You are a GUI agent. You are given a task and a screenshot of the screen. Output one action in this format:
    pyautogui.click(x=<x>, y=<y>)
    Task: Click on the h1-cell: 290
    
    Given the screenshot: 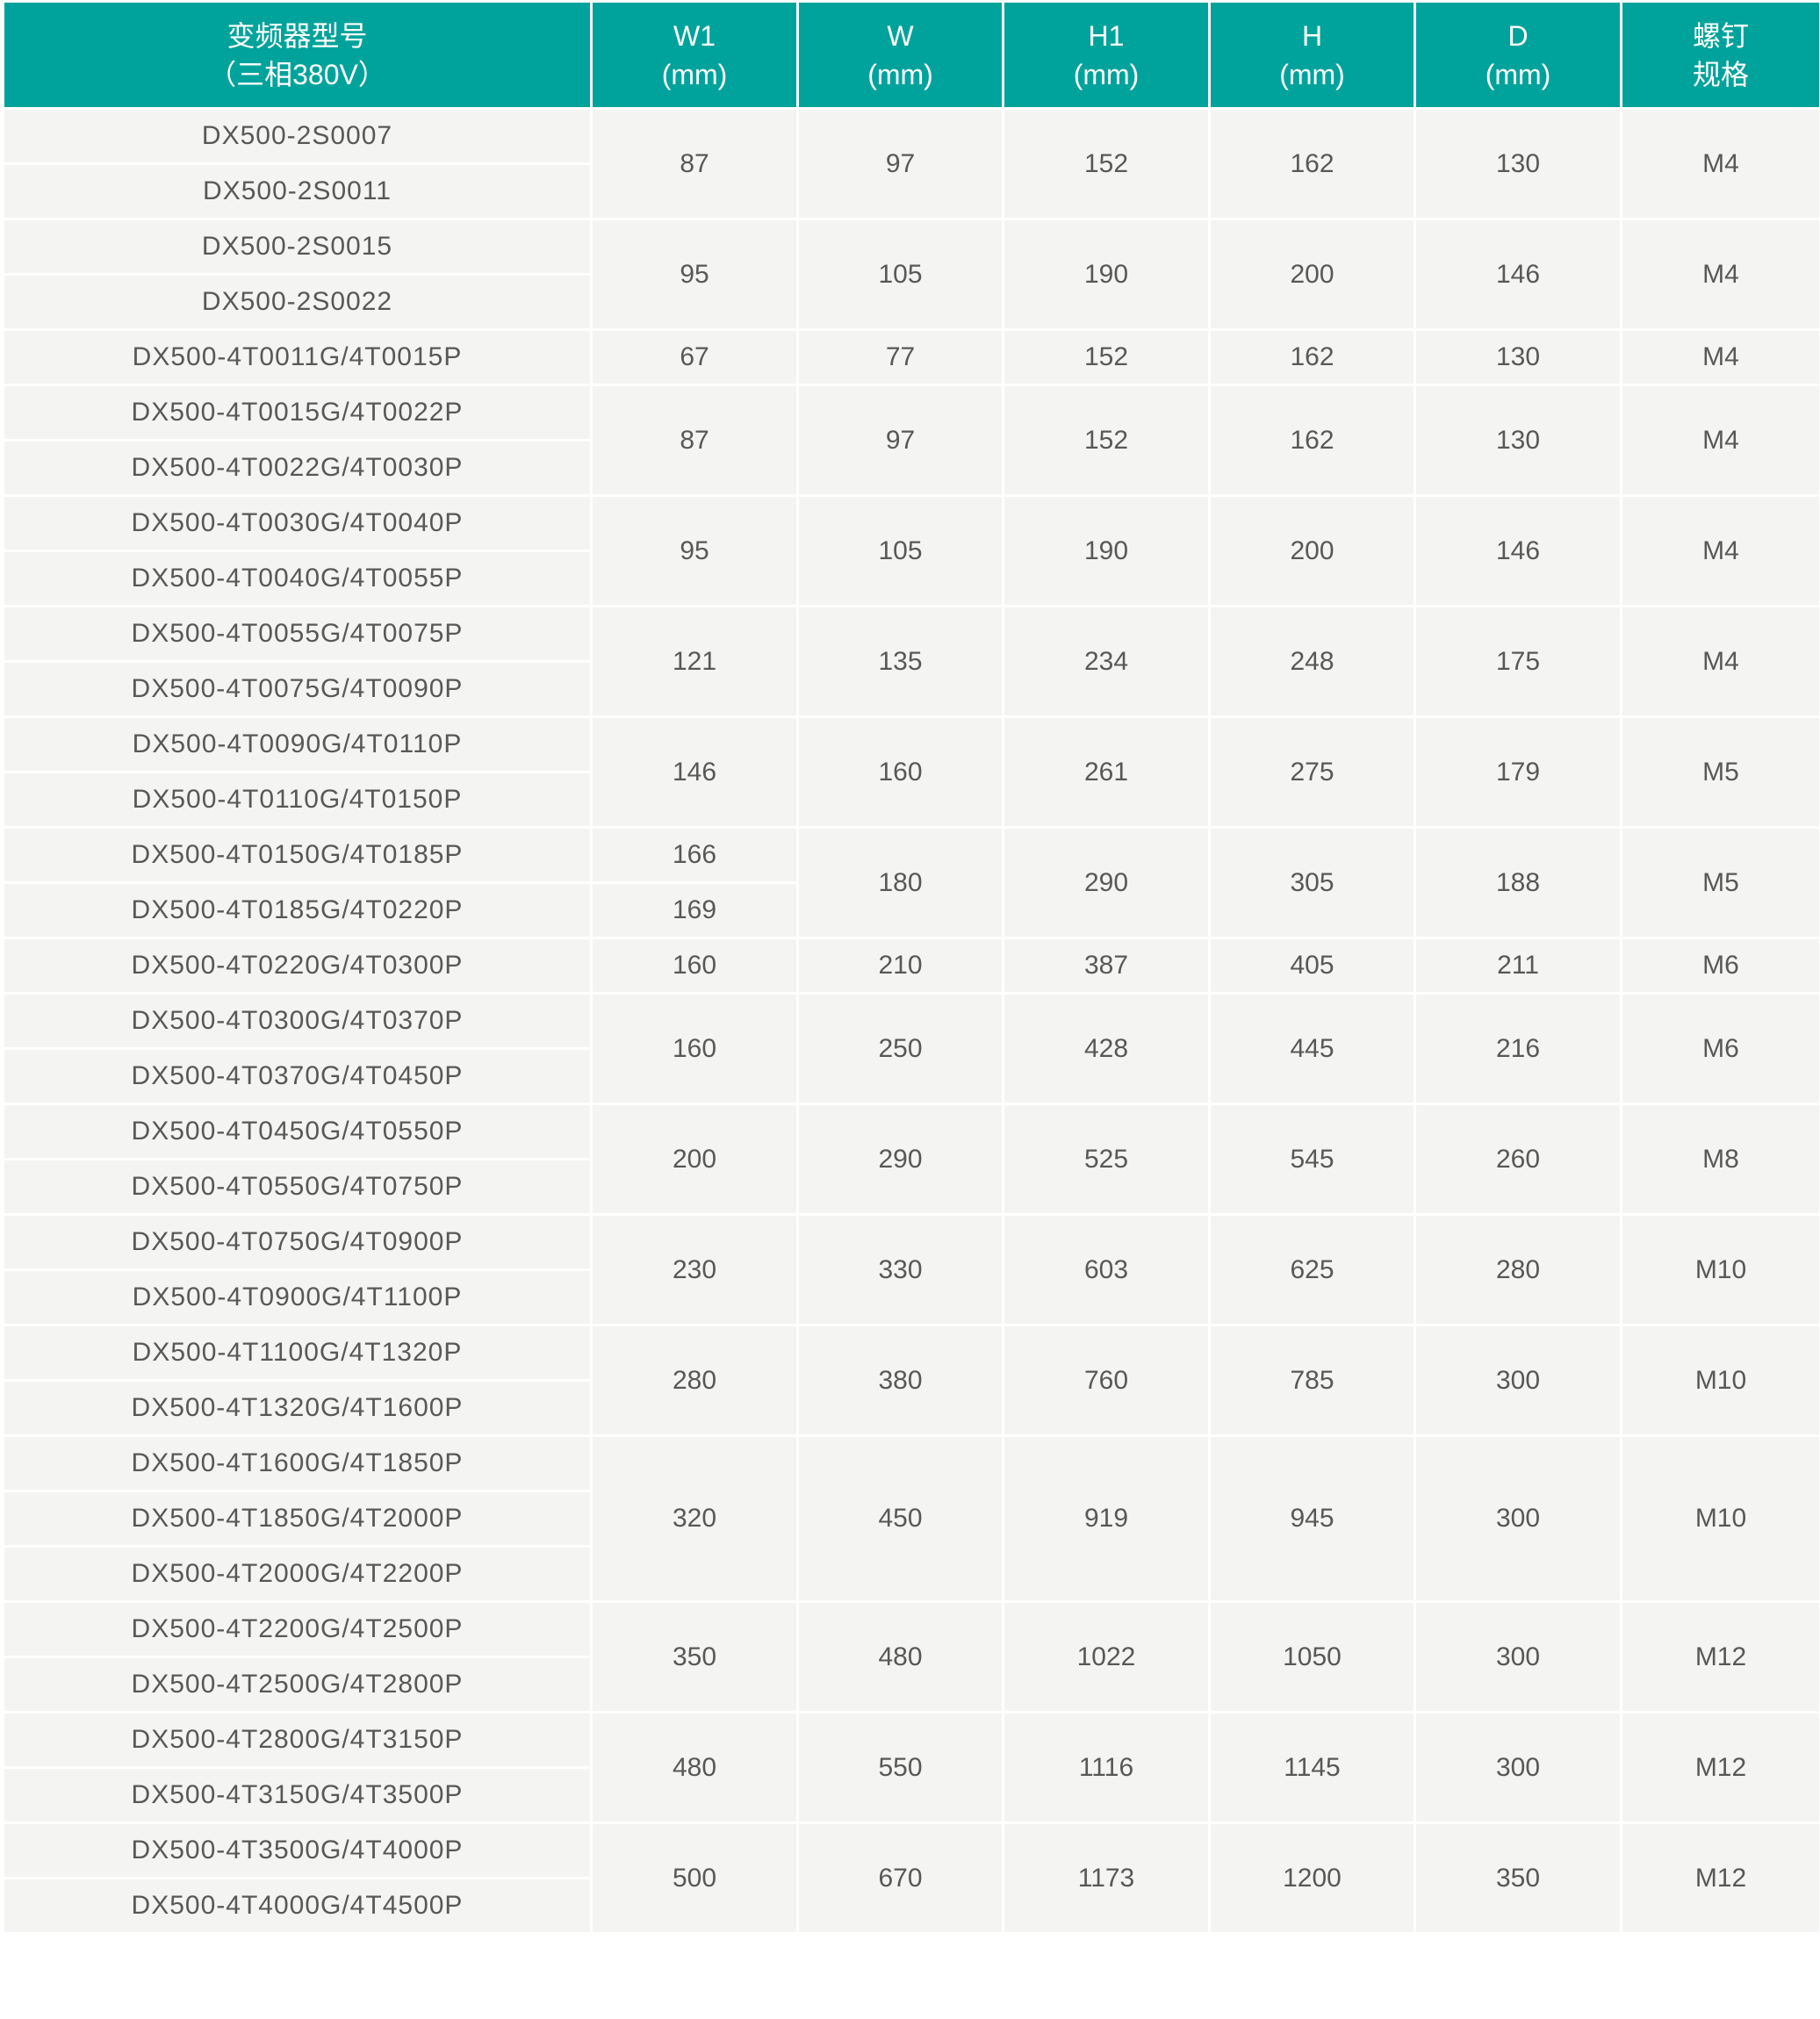 What is the action you would take?
    pyautogui.click(x=1106, y=882)
    